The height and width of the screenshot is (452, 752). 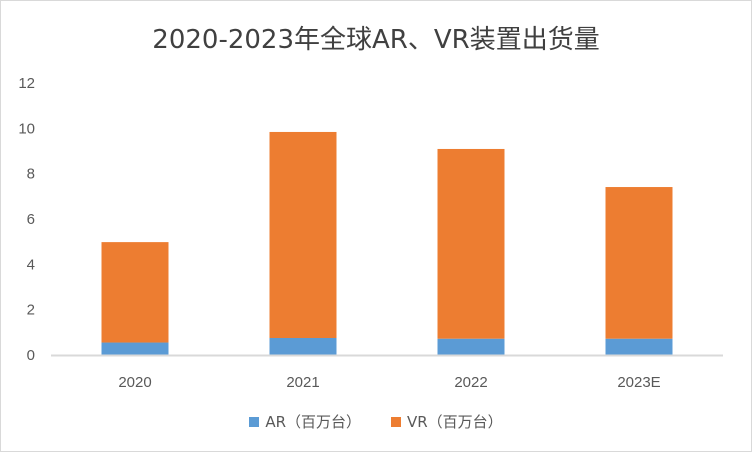 I want to click on bar-vr-2023E, so click(x=639, y=263).